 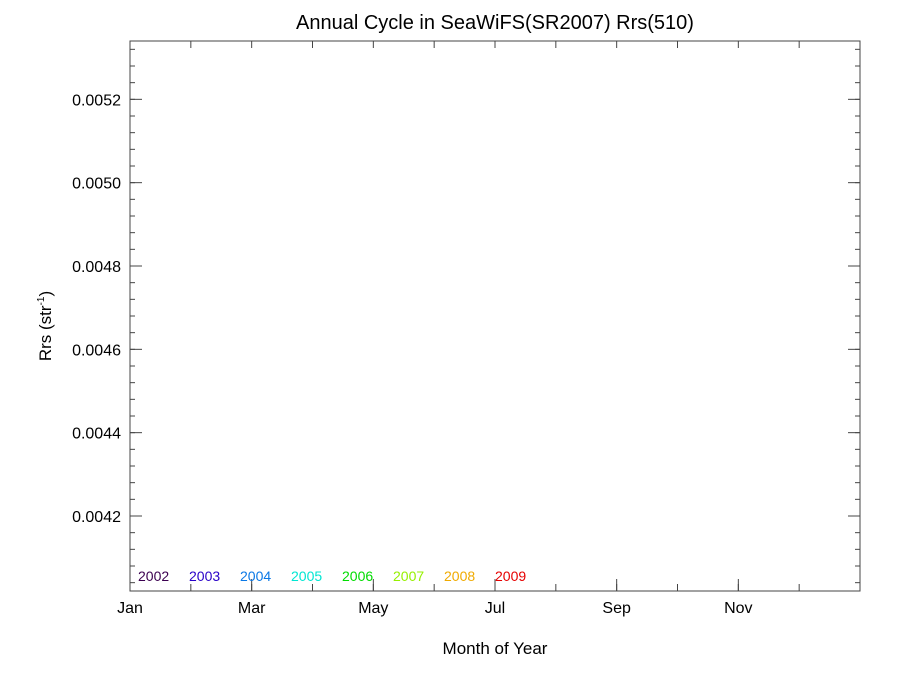 I want to click on legend-entry-2002: 2002, so click(x=153, y=576).